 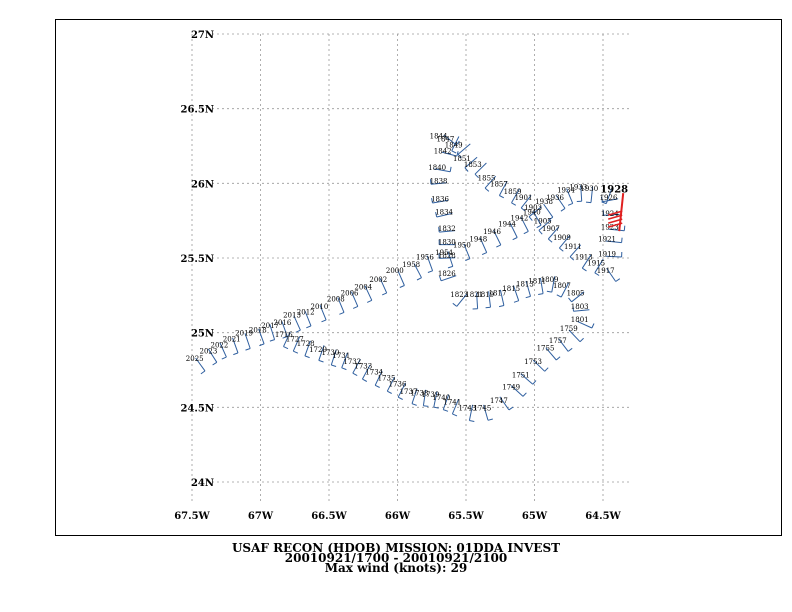 What do you see at coordinates (498, 293) in the screenshot?
I see `obs-time-label: 1817` at bounding box center [498, 293].